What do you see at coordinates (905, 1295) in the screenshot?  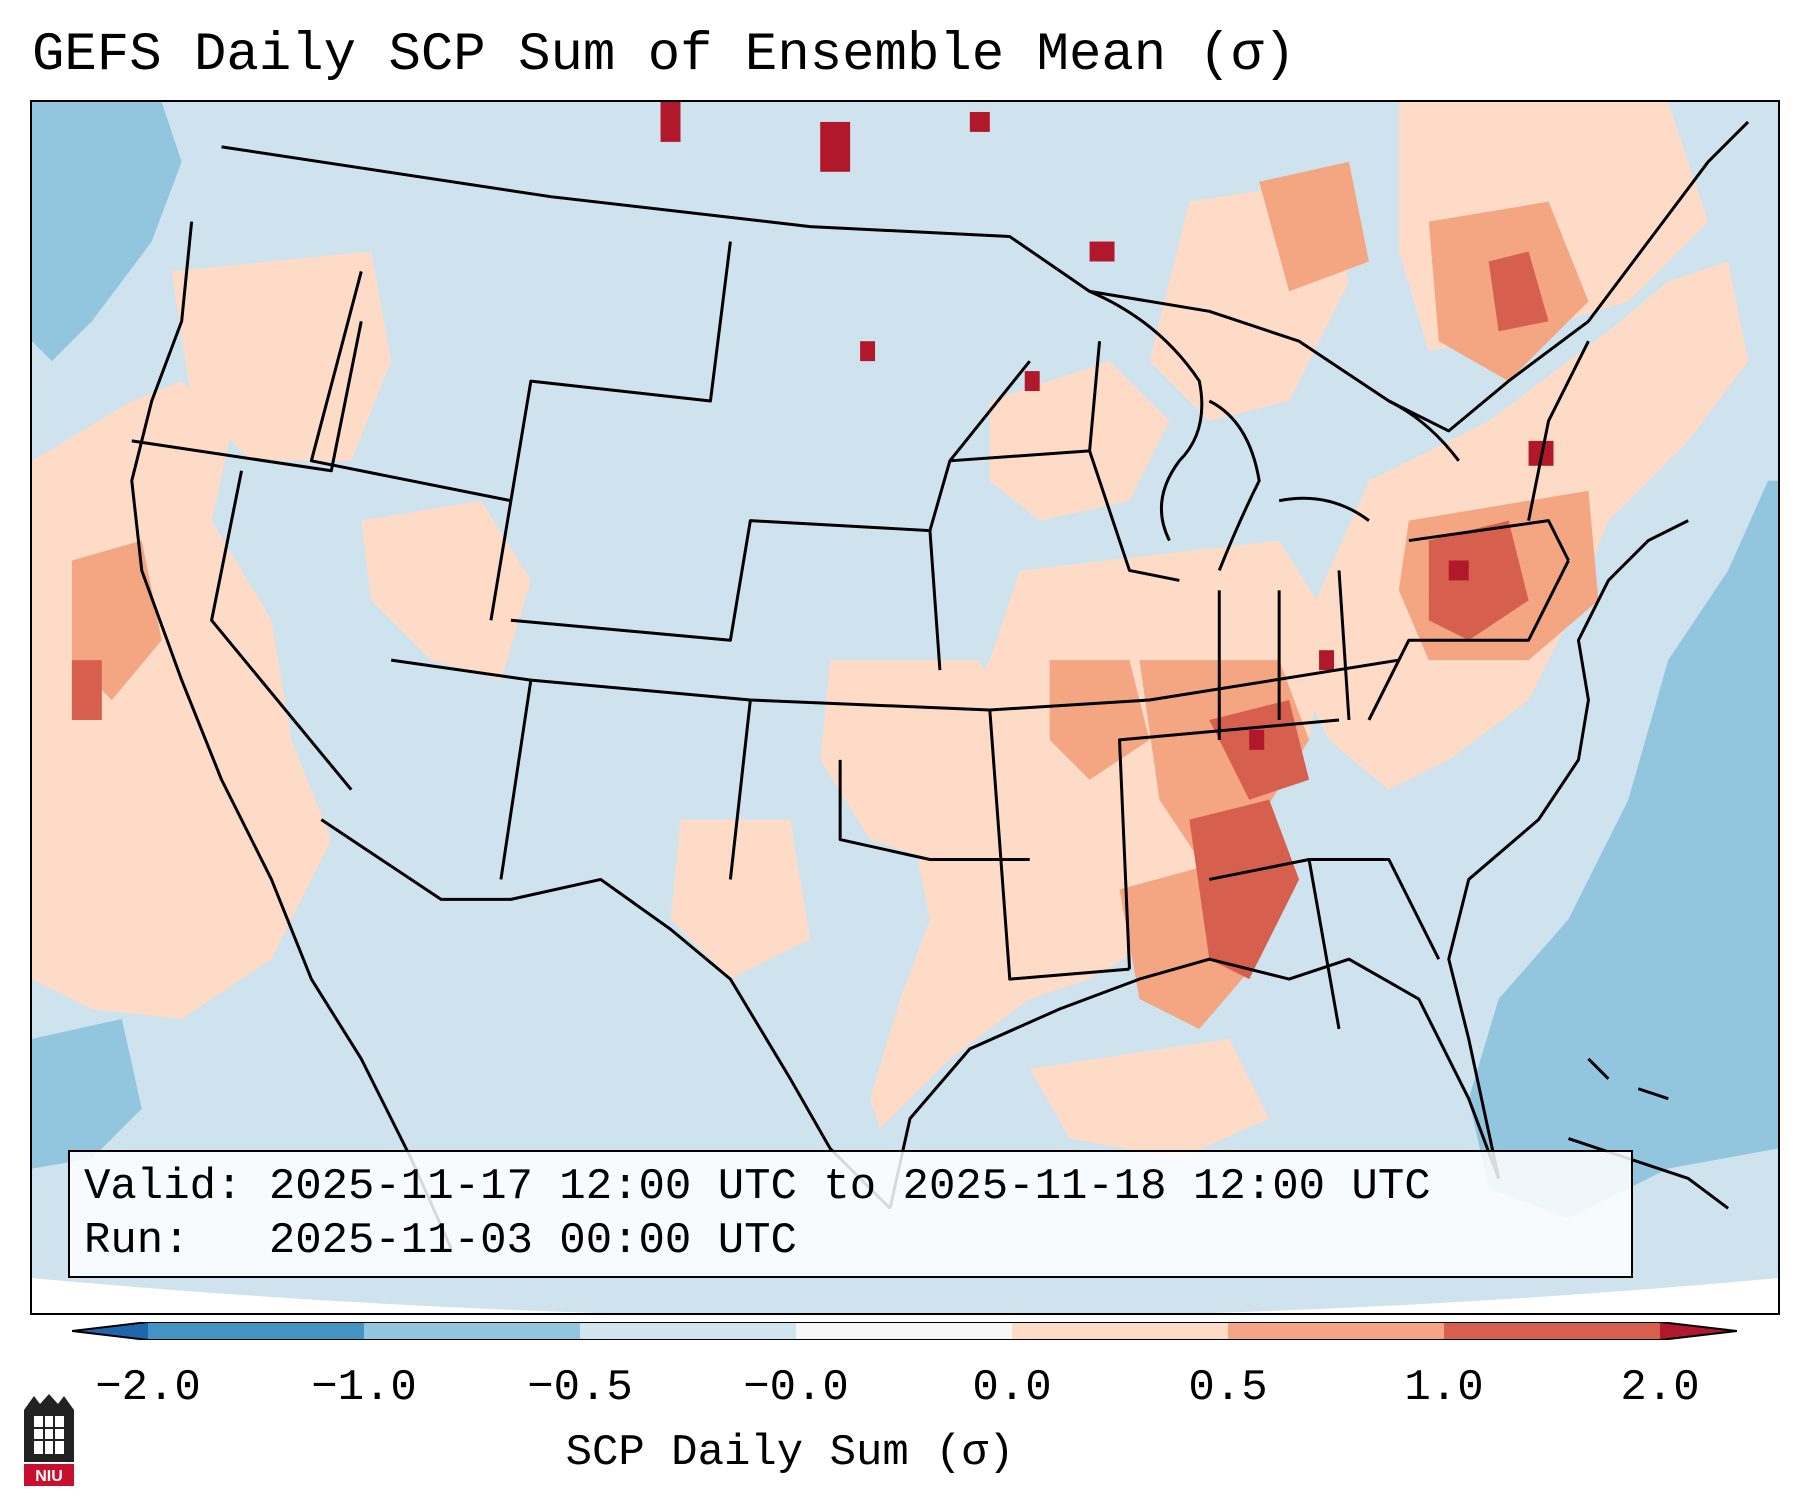 I see `projection-edge` at bounding box center [905, 1295].